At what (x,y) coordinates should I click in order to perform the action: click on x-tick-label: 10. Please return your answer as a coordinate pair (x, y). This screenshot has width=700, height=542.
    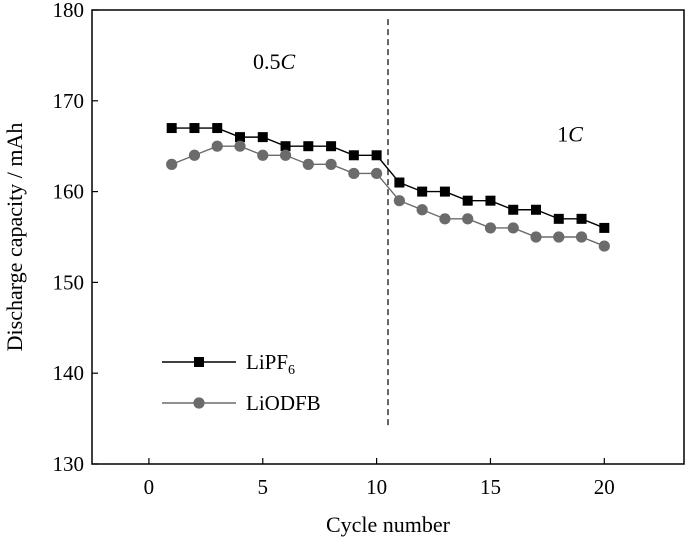
    Looking at the image, I should click on (376, 487).